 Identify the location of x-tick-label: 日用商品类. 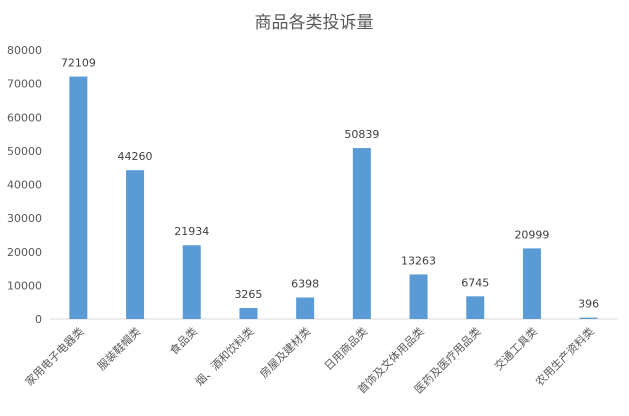
(345, 348).